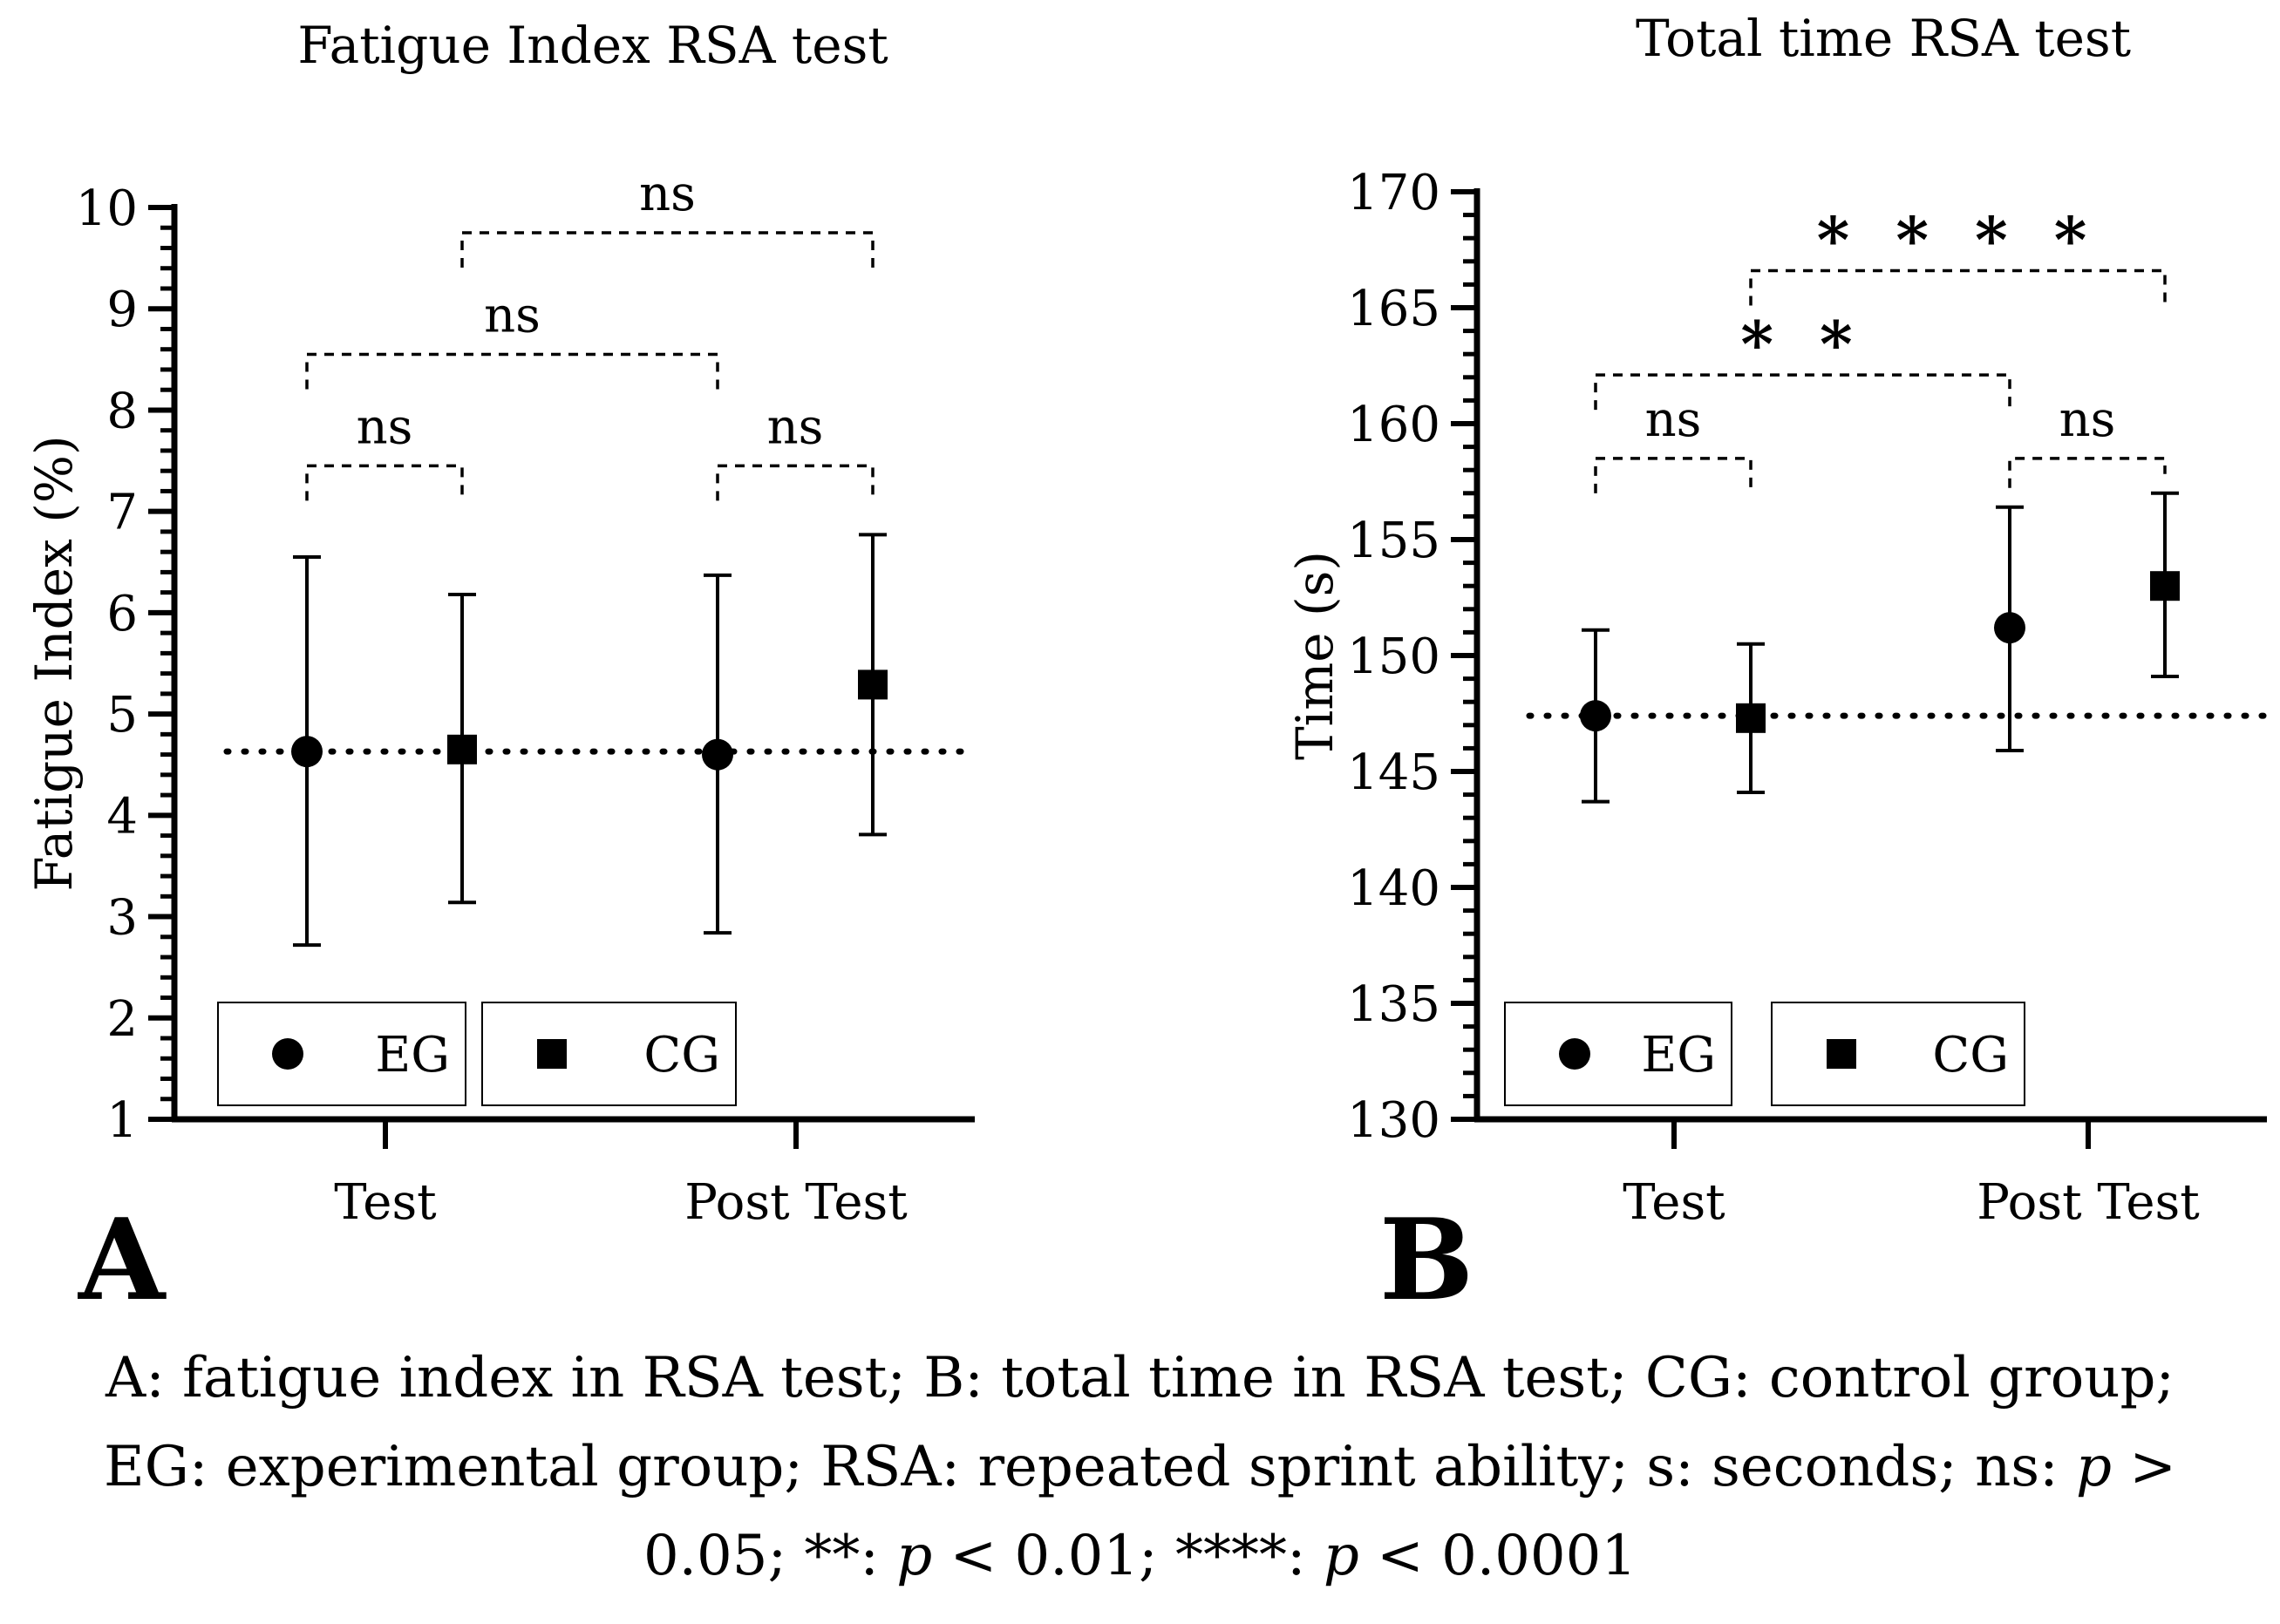 Image resolution: width=2280 pixels, height=1624 pixels. Describe the element at coordinates (1393, 772) in the screenshot. I see `y-tick-label: 145` at that location.